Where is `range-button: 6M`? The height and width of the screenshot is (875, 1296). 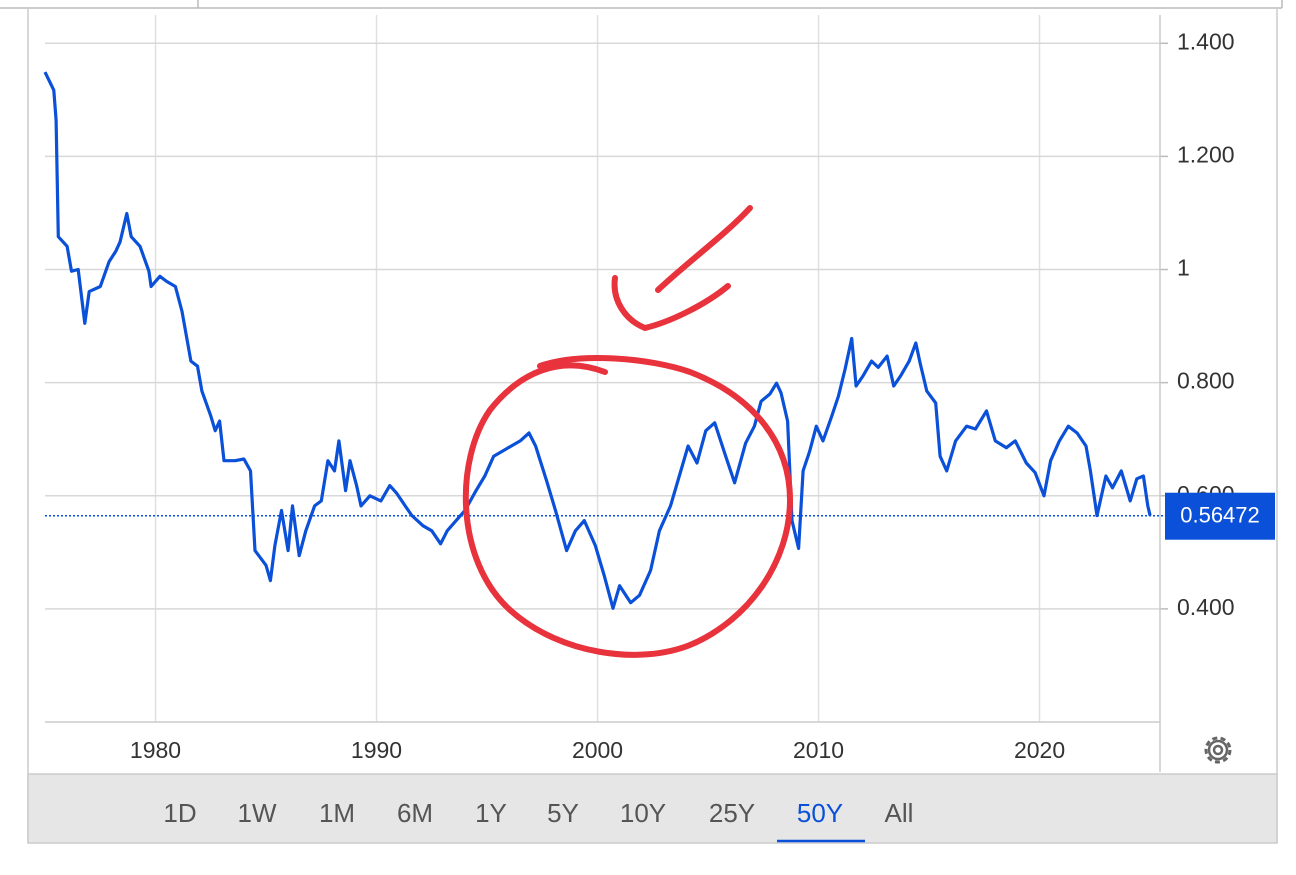 range-button: 6M is located at coordinates (415, 813).